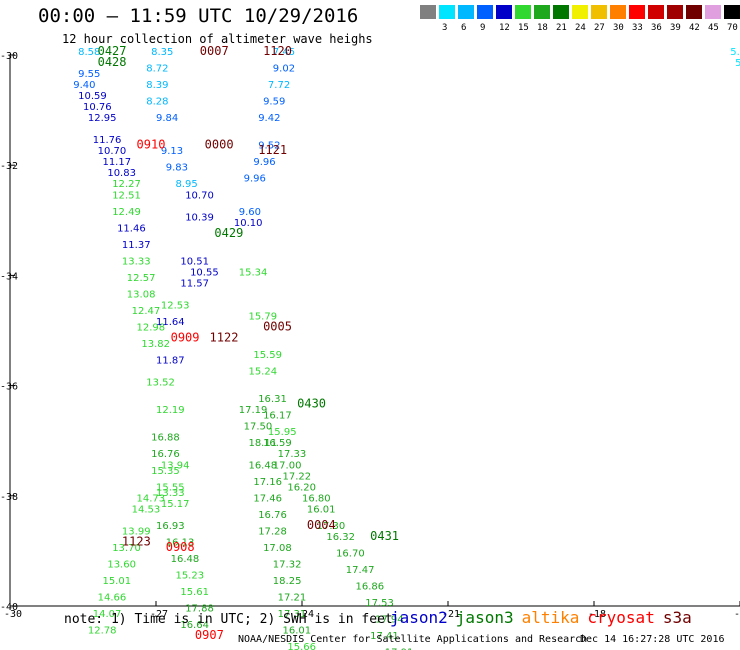 The image size is (740, 650). Describe the element at coordinates (484, 617) in the screenshot. I see `legend-entry: jason3` at that location.